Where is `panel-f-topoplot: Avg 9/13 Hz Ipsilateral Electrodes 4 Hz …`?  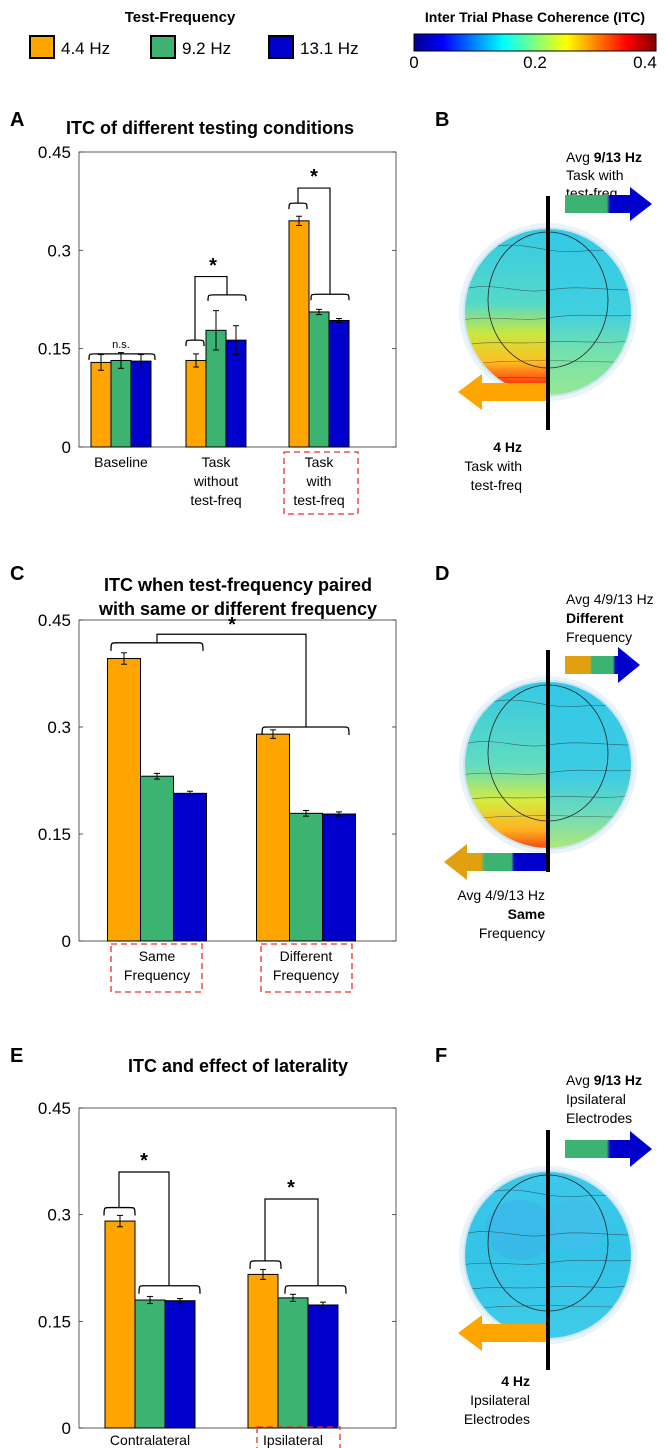 panel-f-topoplot: Avg 9/13 Hz Ipsilateral Electrodes 4 Hz … is located at coordinates (555, 1249).